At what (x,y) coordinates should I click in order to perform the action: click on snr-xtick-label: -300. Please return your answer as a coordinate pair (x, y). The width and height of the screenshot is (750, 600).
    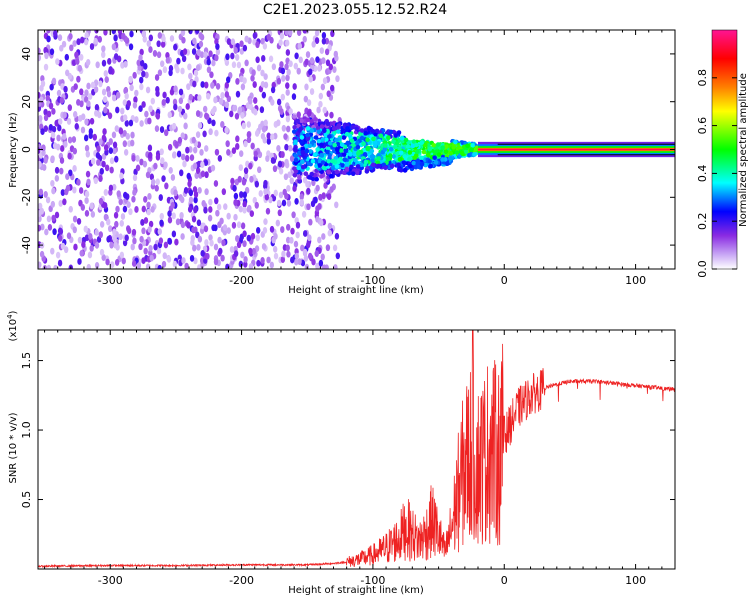
    Looking at the image, I should click on (110, 580).